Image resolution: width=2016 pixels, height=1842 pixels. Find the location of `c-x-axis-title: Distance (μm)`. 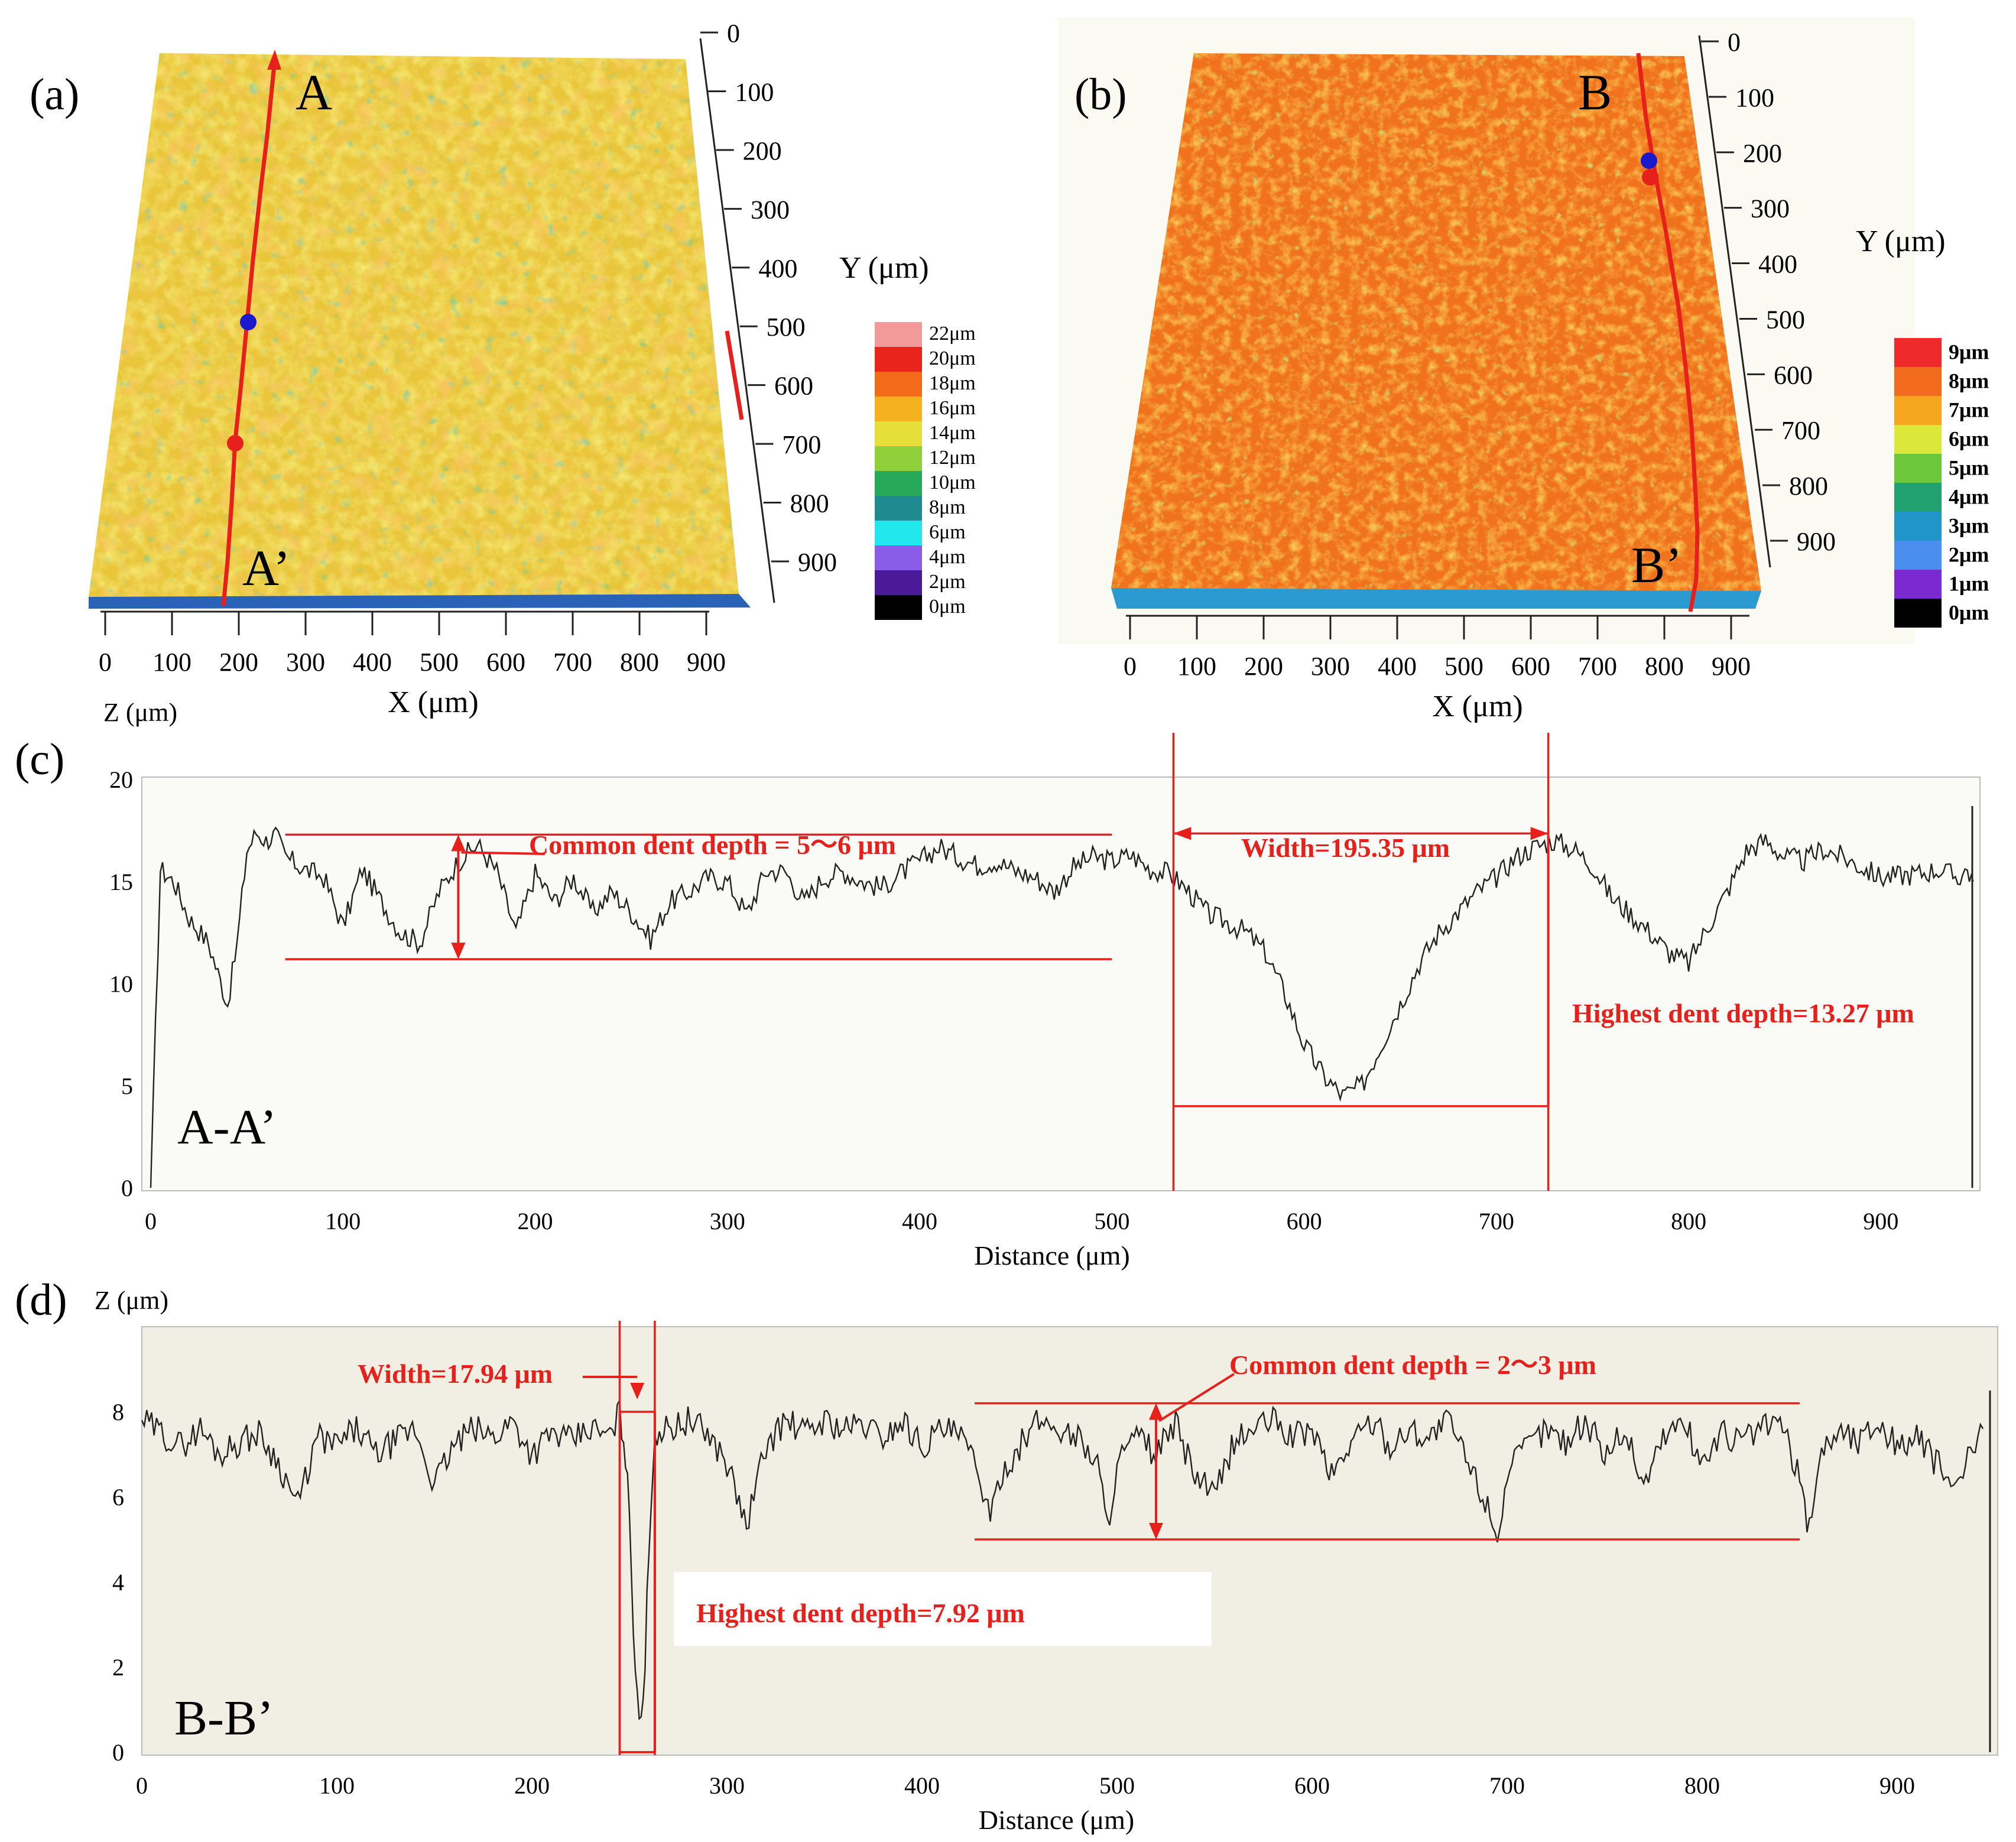

c-x-axis-title: Distance (μm) is located at coordinates (1052, 1256).